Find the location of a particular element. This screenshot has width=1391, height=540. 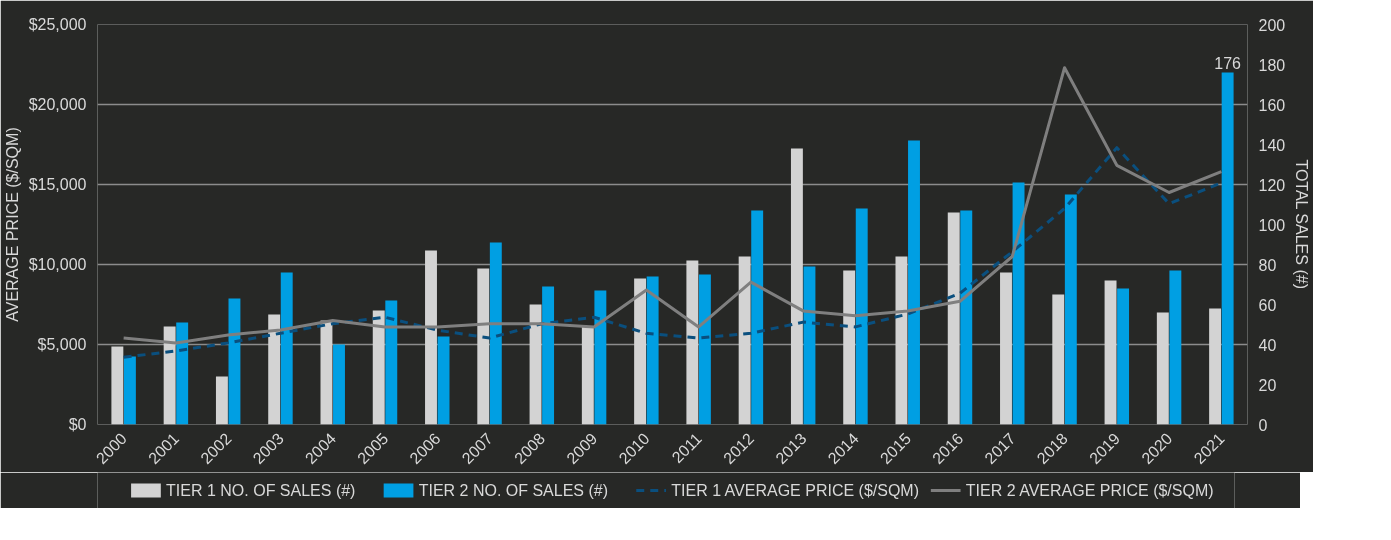

y2-tick-label: 40 is located at coordinates (1267, 345).